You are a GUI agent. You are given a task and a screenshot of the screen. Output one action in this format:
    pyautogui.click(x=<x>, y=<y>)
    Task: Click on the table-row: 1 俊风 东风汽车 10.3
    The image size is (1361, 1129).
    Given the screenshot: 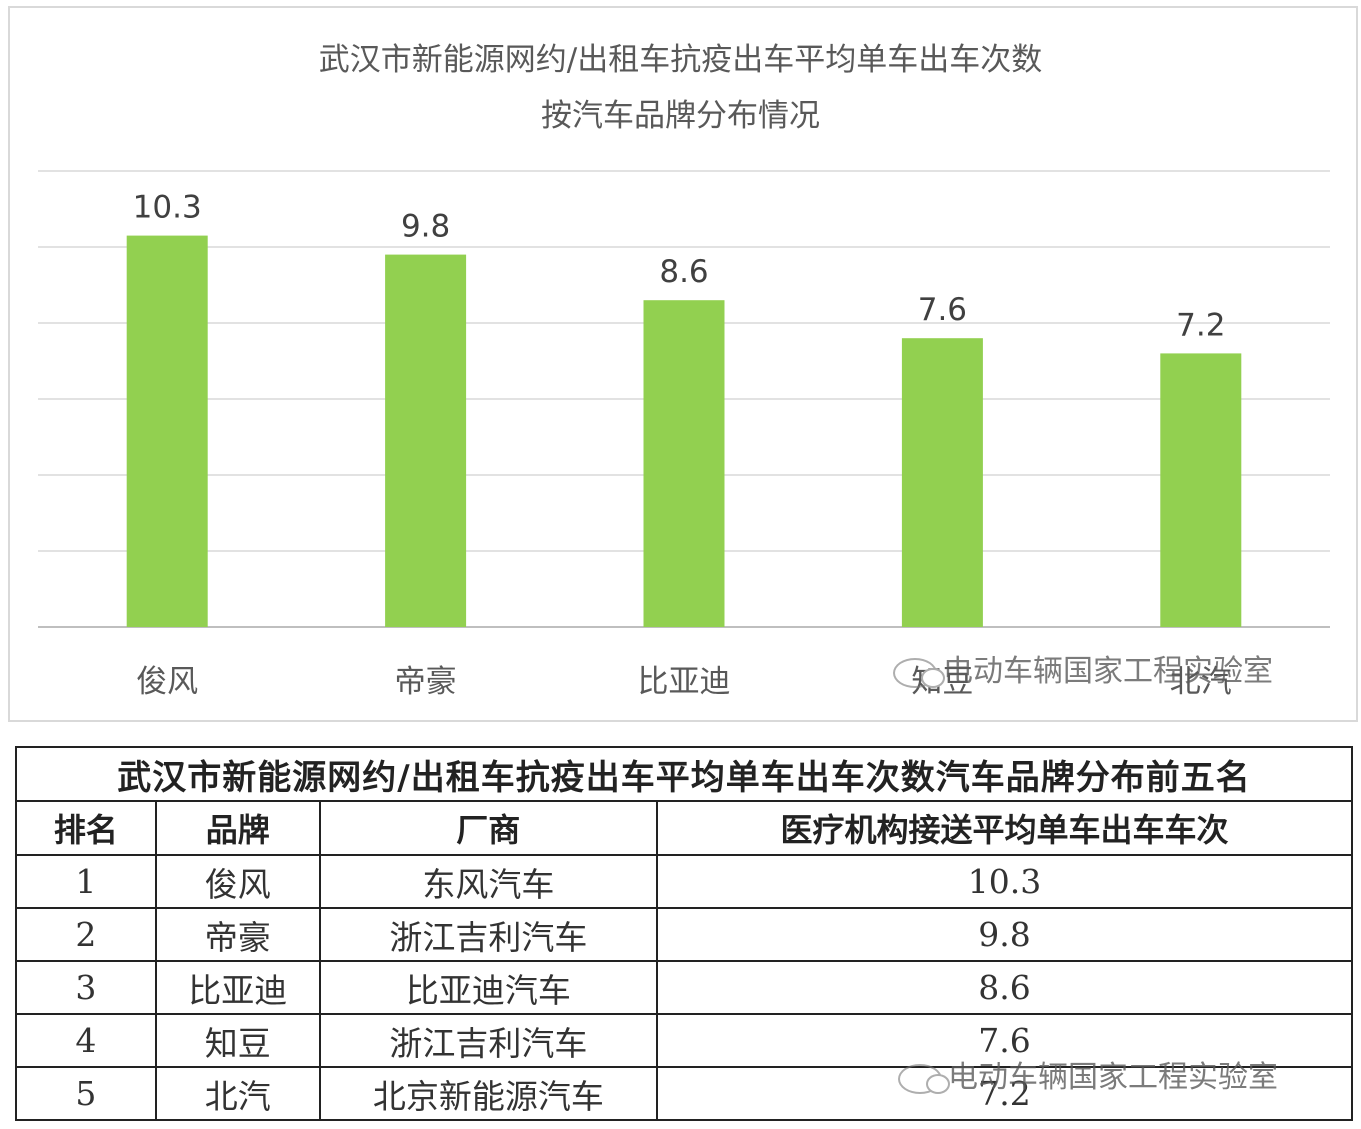 What is the action you would take?
    pyautogui.click(x=684, y=881)
    